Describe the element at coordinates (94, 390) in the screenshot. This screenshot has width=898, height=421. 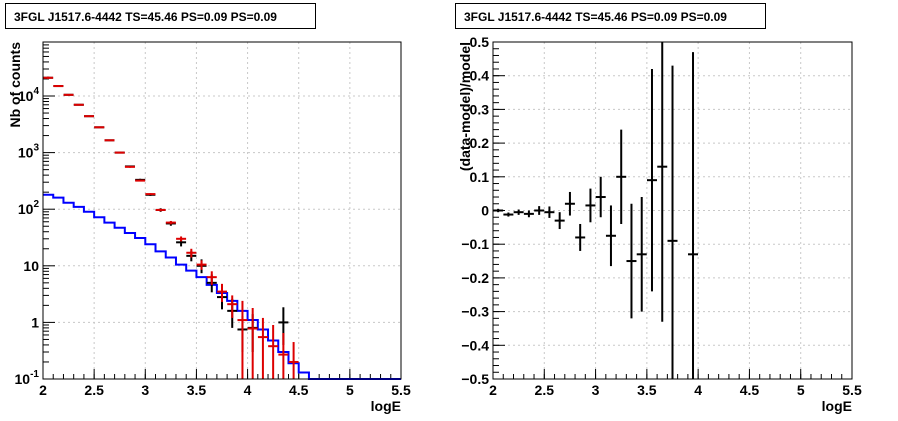
I see `left-x-tick-label: 2.5` at that location.